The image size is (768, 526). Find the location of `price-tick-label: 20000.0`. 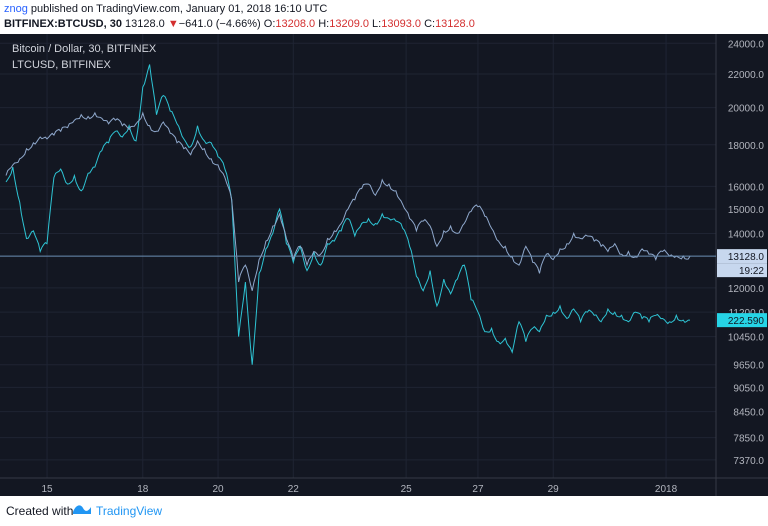

price-tick-label: 20000.0 is located at coordinates (746, 109).